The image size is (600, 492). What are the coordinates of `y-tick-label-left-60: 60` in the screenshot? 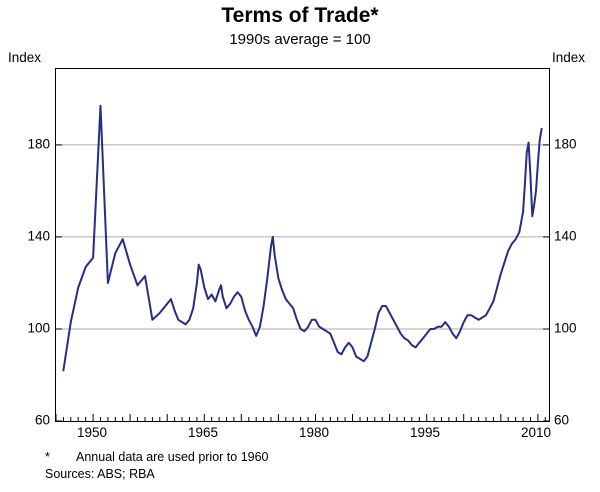 It's located at (42, 420).